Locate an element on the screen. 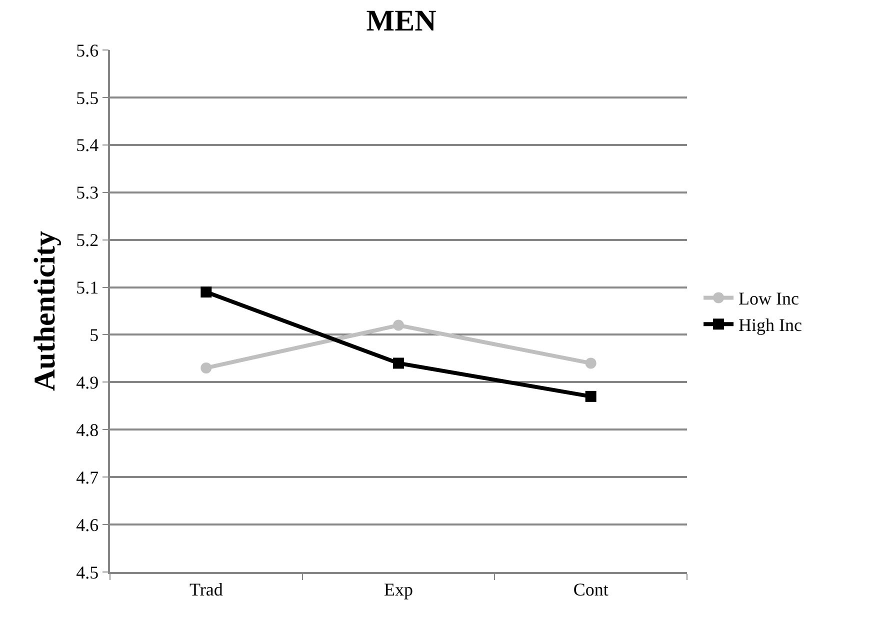 Image resolution: width=882 pixels, height=622 pixels. y-tick-label: 4.8 is located at coordinates (87, 430).